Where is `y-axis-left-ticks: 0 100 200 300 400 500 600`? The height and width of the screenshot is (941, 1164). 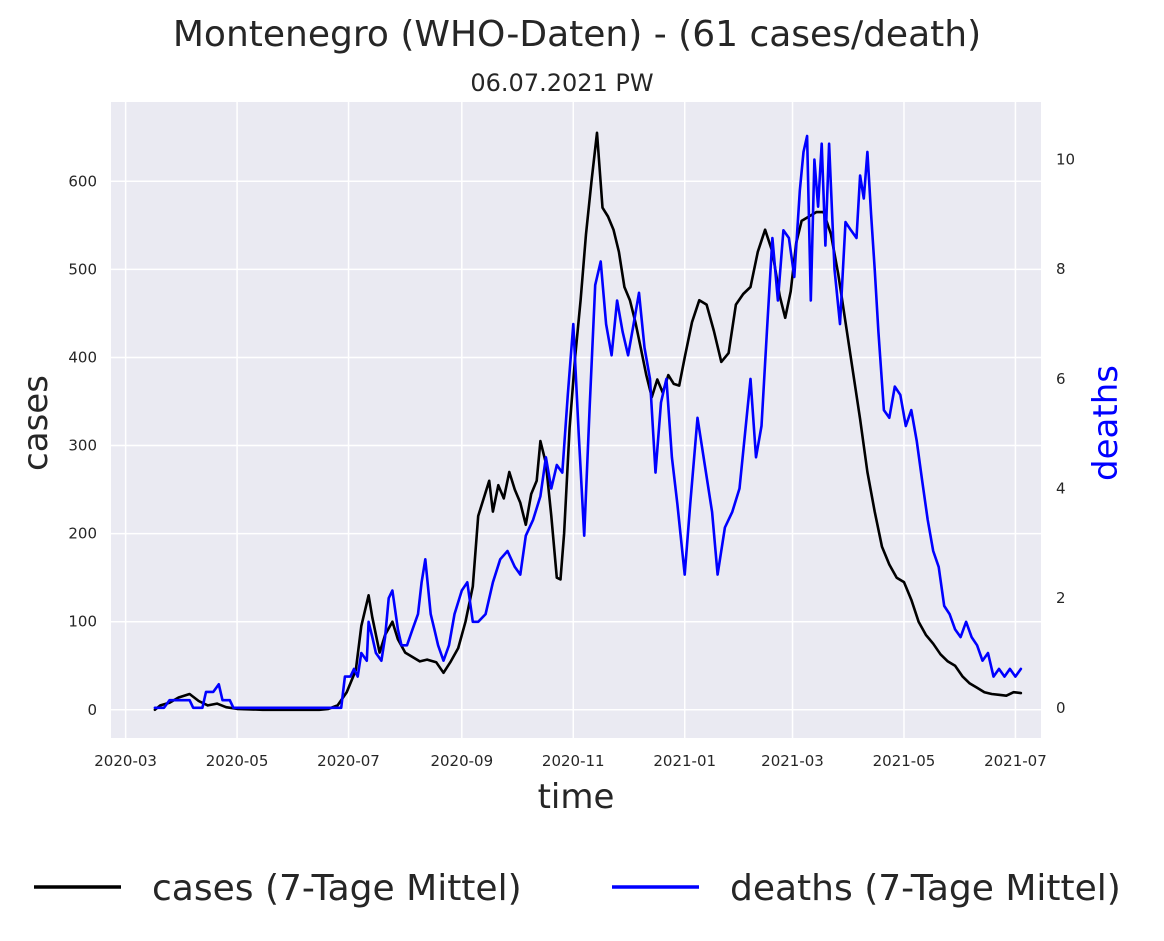 y-axis-left-ticks: 0 100 200 300 400 500 600 is located at coordinates (82, 445).